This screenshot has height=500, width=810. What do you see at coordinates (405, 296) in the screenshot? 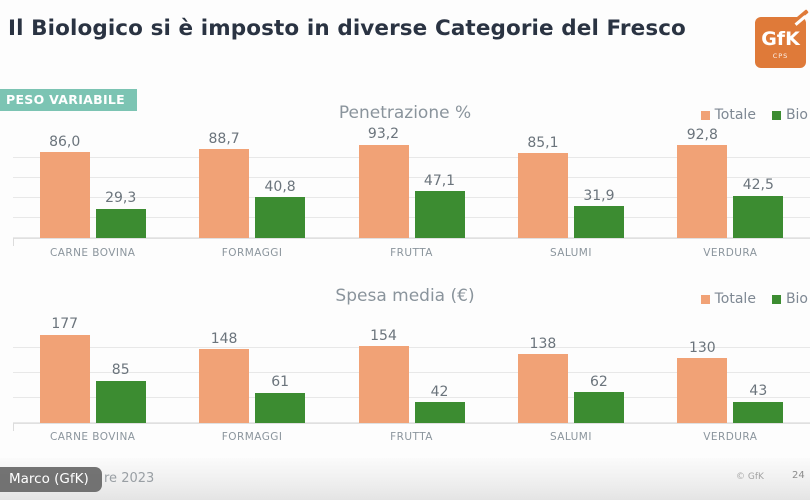
I see `chart-title-spesa-media: Spesa media (€)` at bounding box center [405, 296].